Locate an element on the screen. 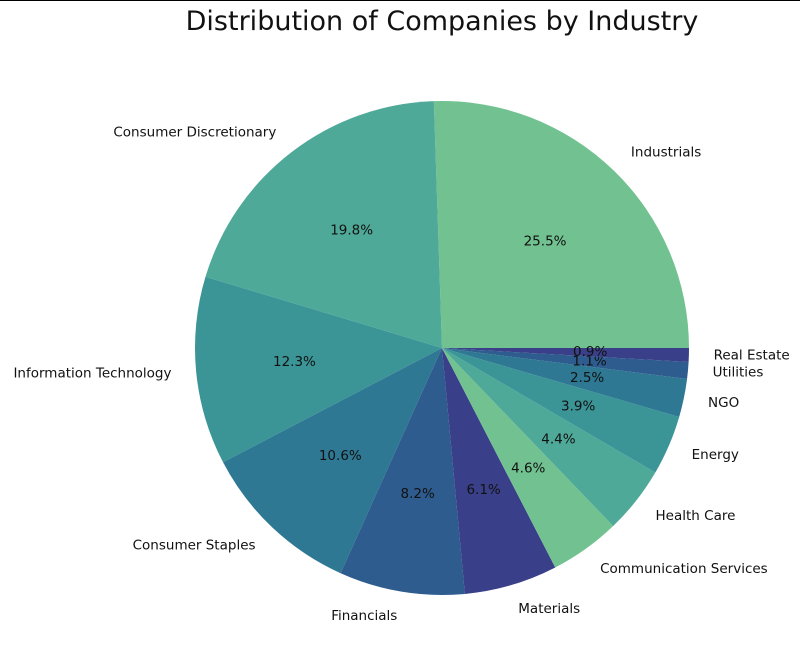 This screenshot has width=800, height=662. slice-label-information-technology: Information Technology is located at coordinates (92, 374).